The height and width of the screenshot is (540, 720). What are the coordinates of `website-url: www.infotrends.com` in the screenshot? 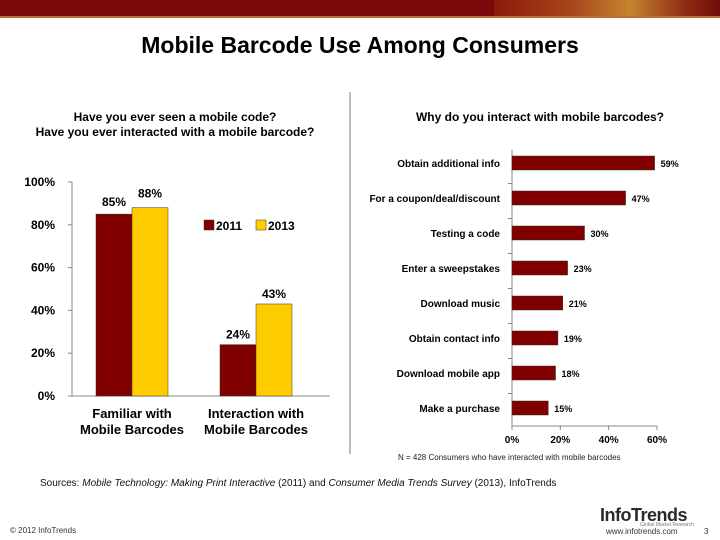 It's located at (642, 531).